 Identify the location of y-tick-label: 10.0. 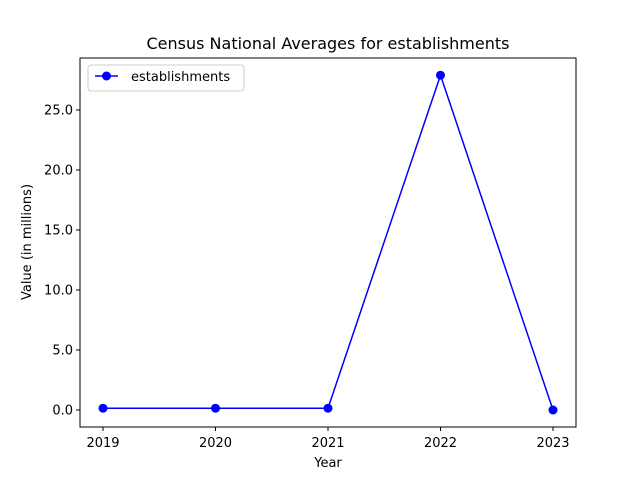
(58, 291).